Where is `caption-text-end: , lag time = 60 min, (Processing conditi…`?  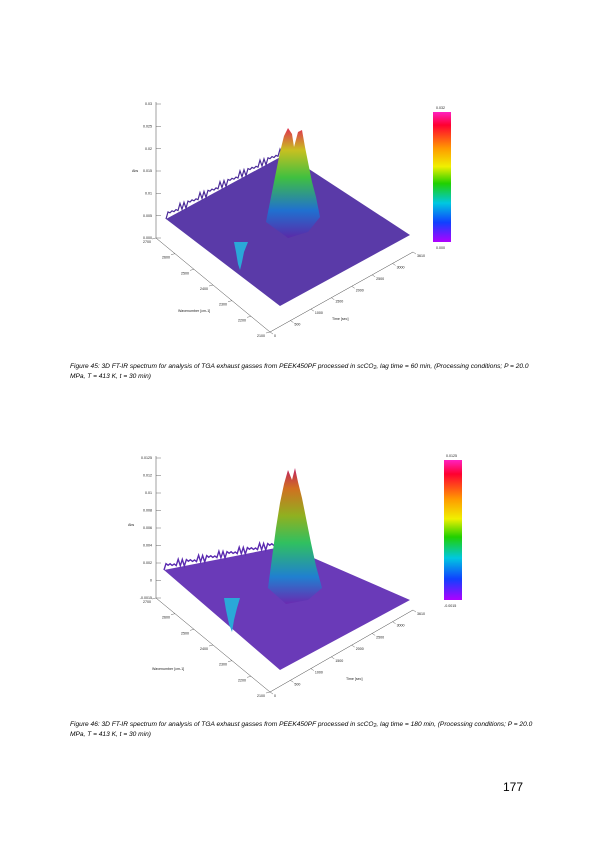 caption-text-end: , lag time = 60 min, (Processing conditi… is located at coordinates (299, 371).